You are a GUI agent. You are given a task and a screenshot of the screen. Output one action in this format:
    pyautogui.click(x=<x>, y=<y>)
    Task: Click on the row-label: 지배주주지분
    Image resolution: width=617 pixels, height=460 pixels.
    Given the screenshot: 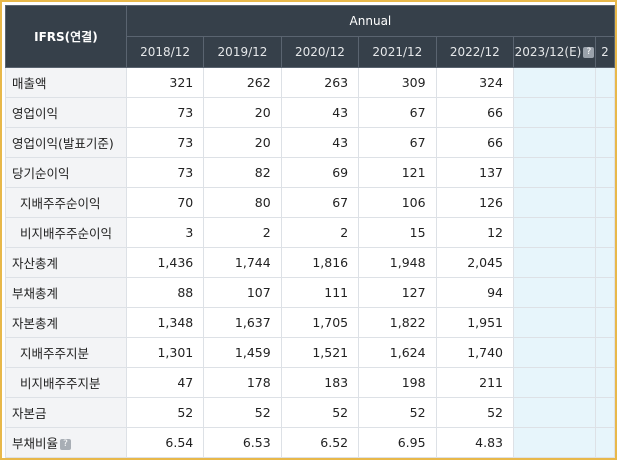 What is the action you would take?
    pyautogui.click(x=66, y=352)
    